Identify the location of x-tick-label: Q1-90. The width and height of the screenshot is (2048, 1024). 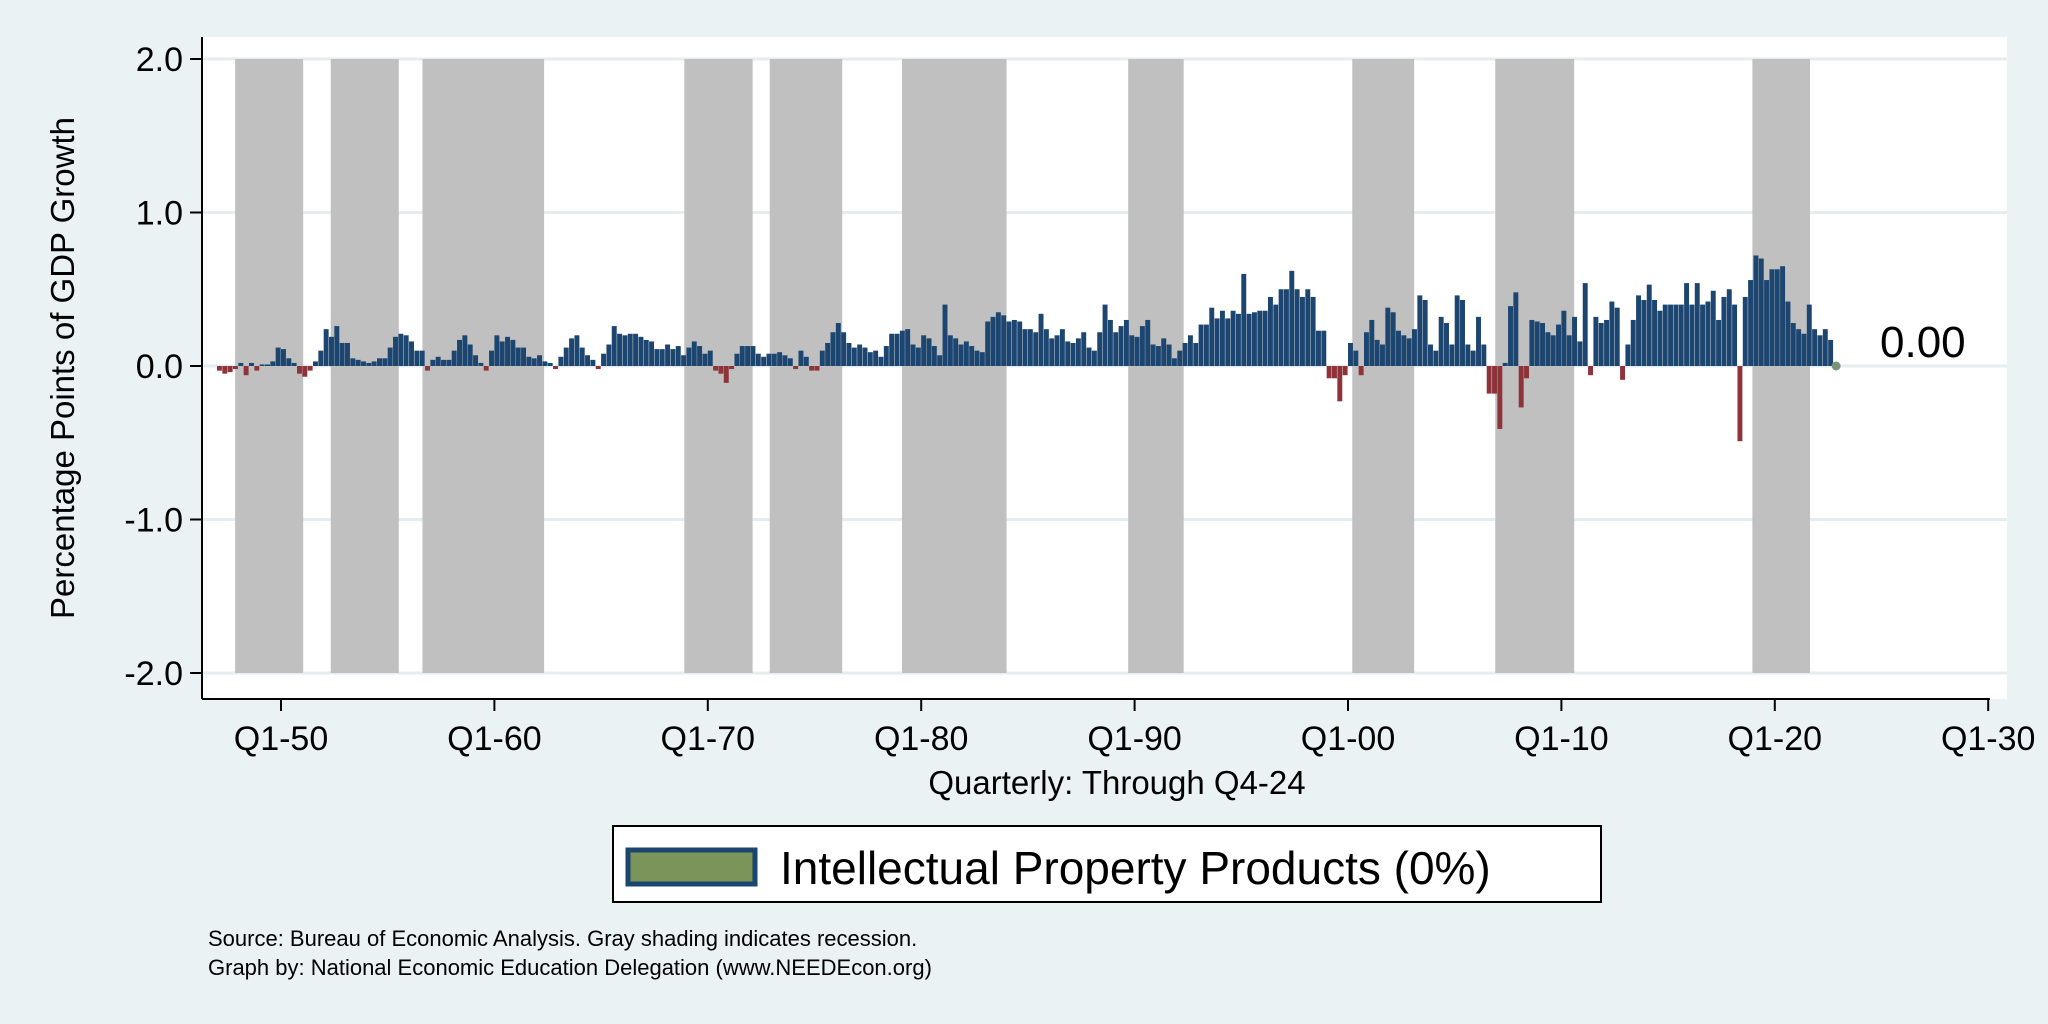
(1134, 739).